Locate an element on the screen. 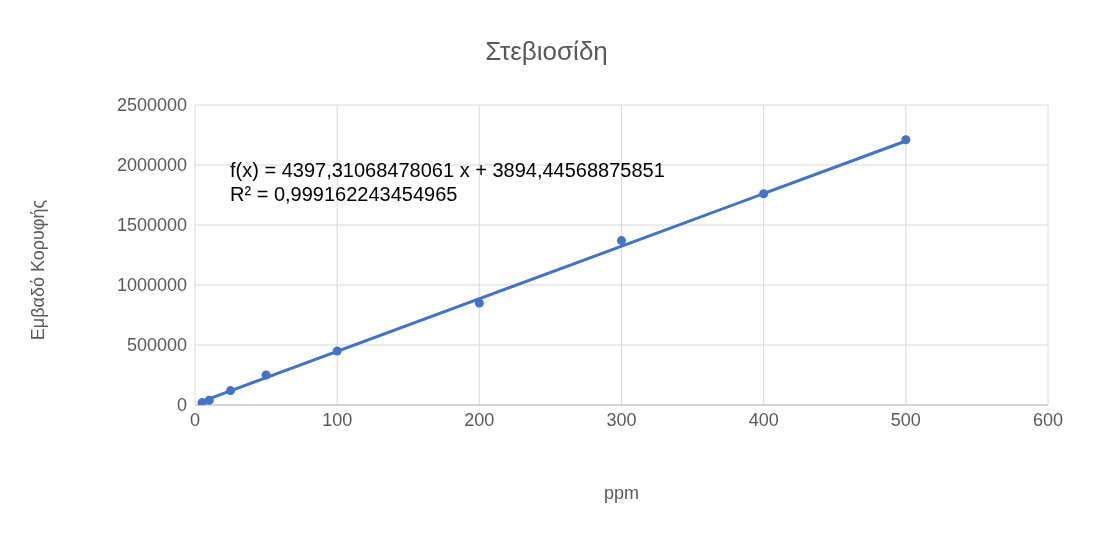  x-tick-label: 400 is located at coordinates (763, 419).